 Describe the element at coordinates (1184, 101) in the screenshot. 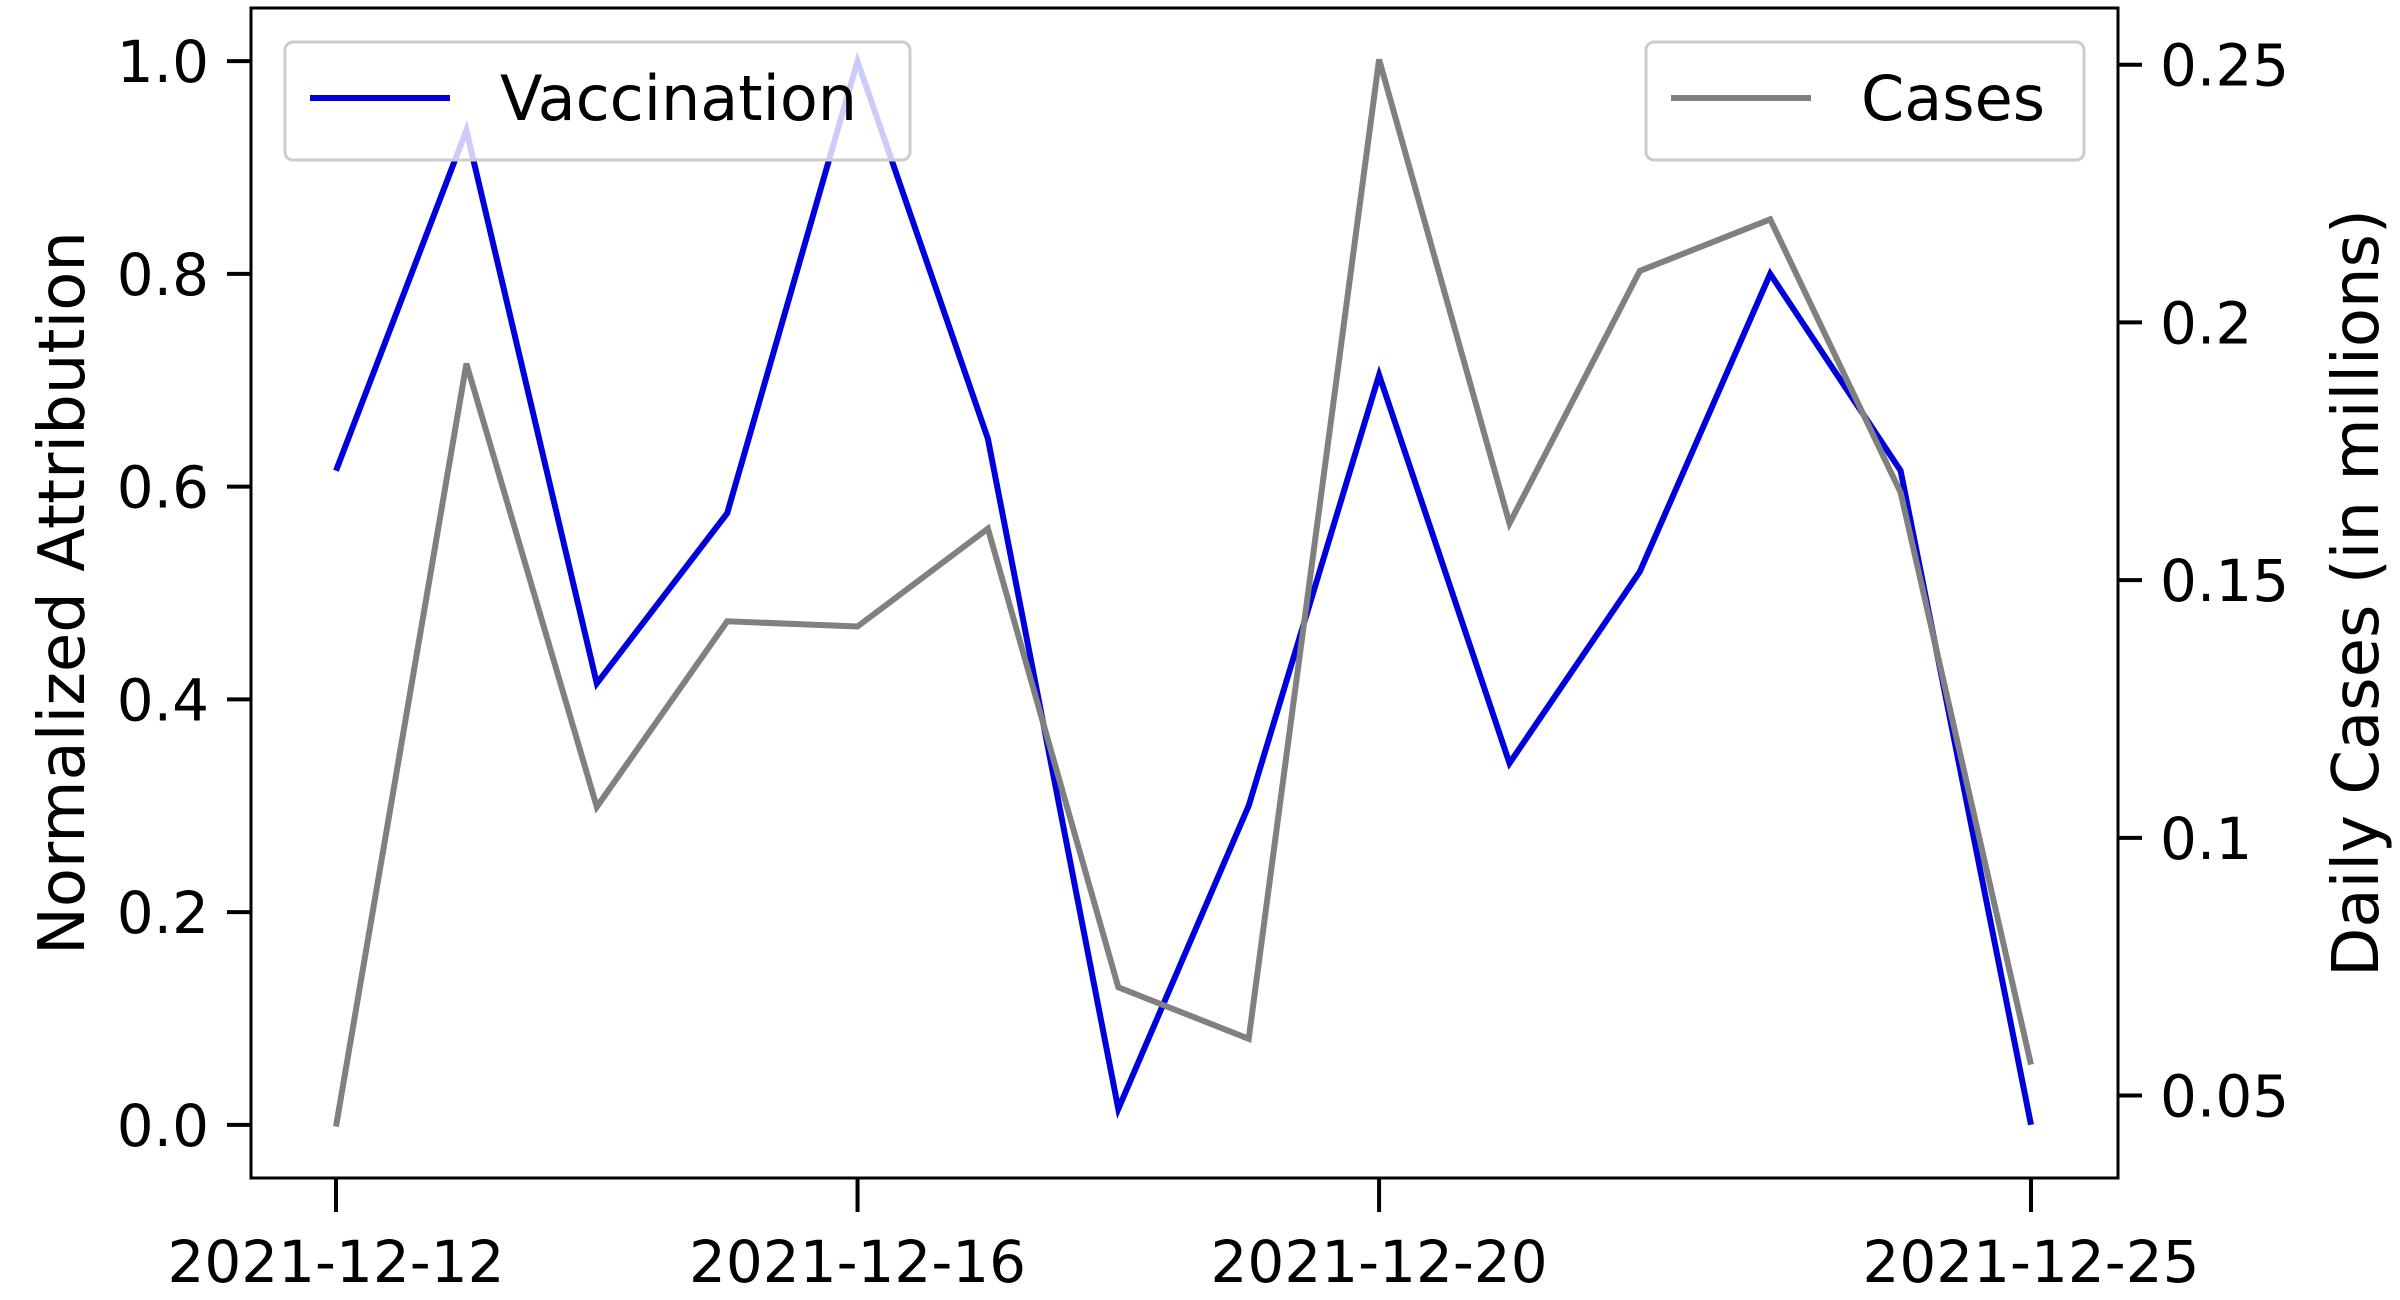

I see `legends: Vaccination Cases` at that location.